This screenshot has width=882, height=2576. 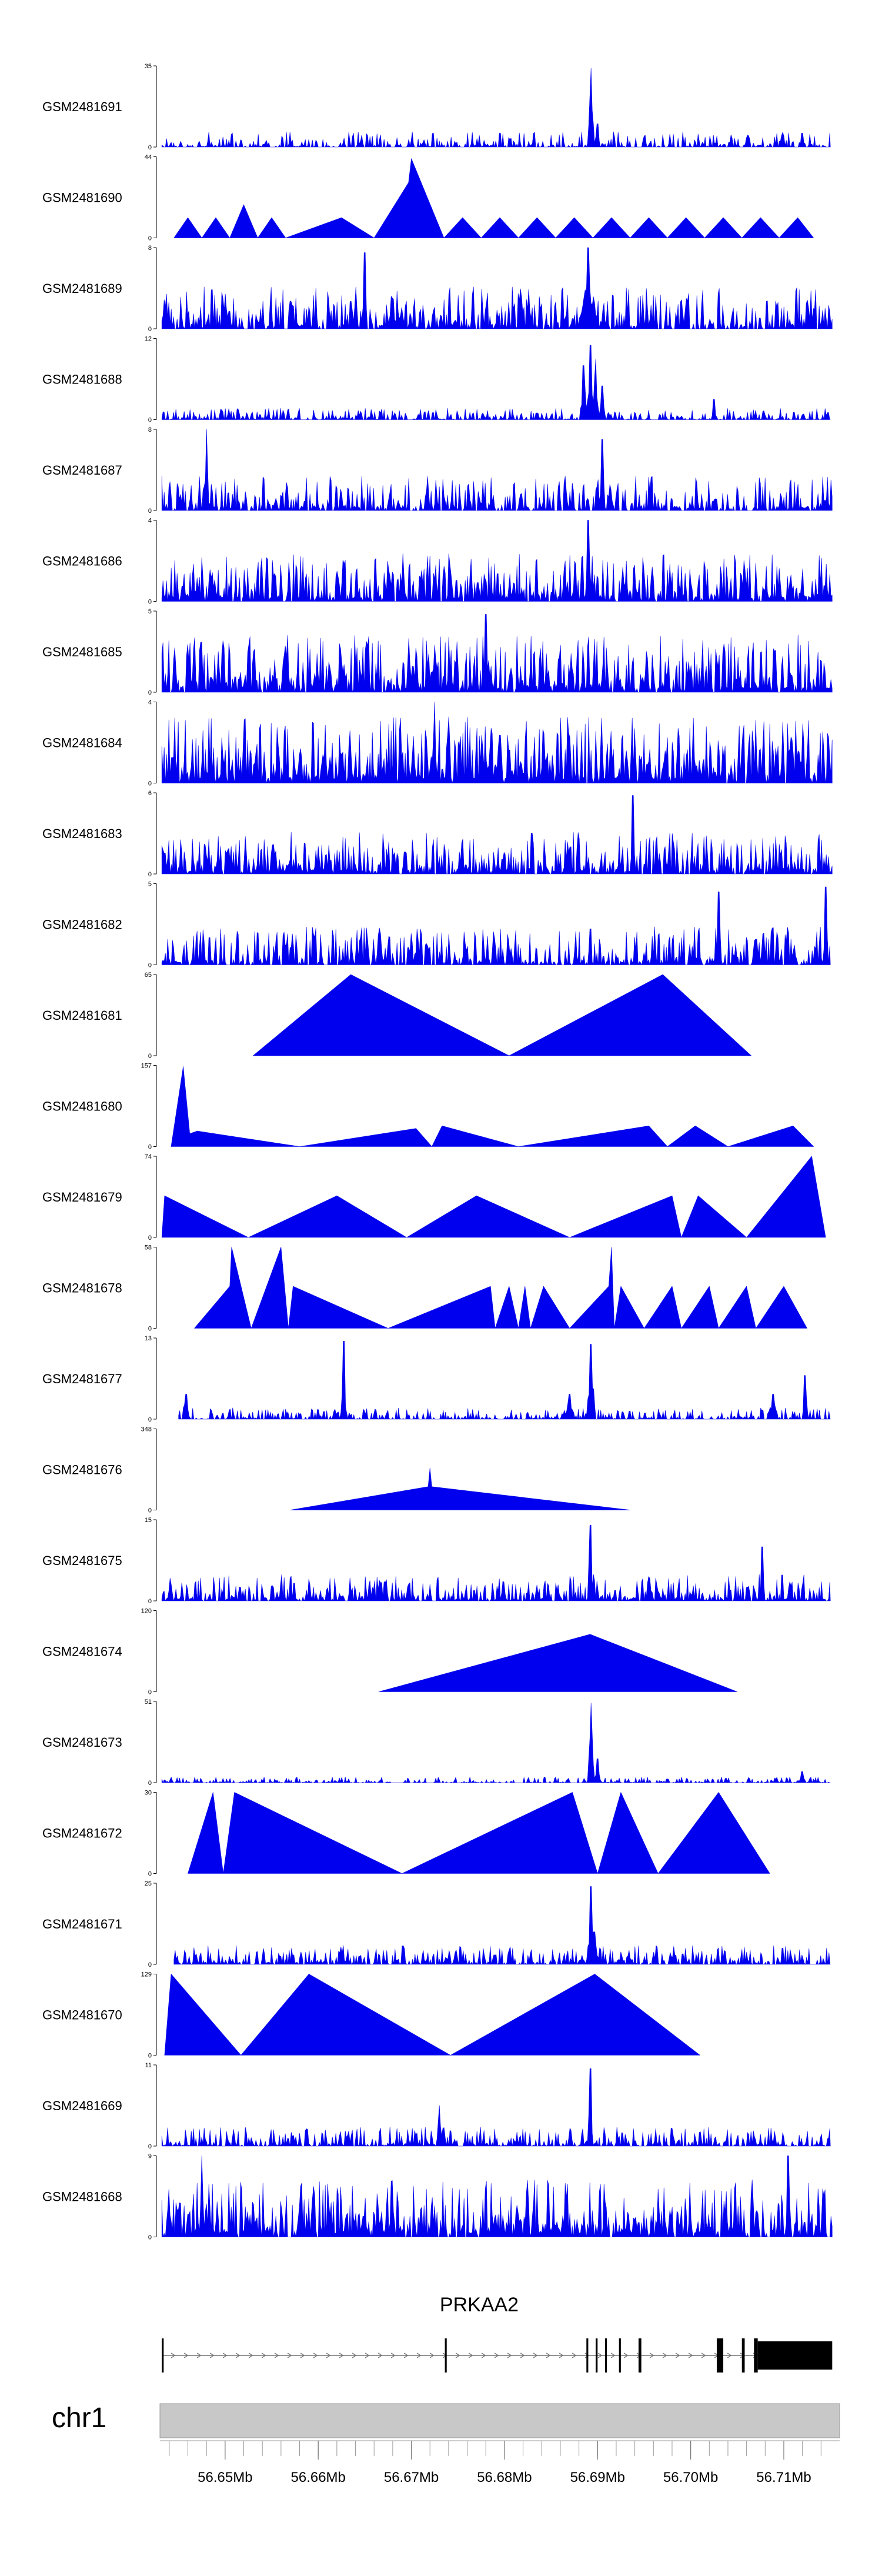 What do you see at coordinates (82, 2105) in the screenshot?
I see `track-label: GSM2481669` at bounding box center [82, 2105].